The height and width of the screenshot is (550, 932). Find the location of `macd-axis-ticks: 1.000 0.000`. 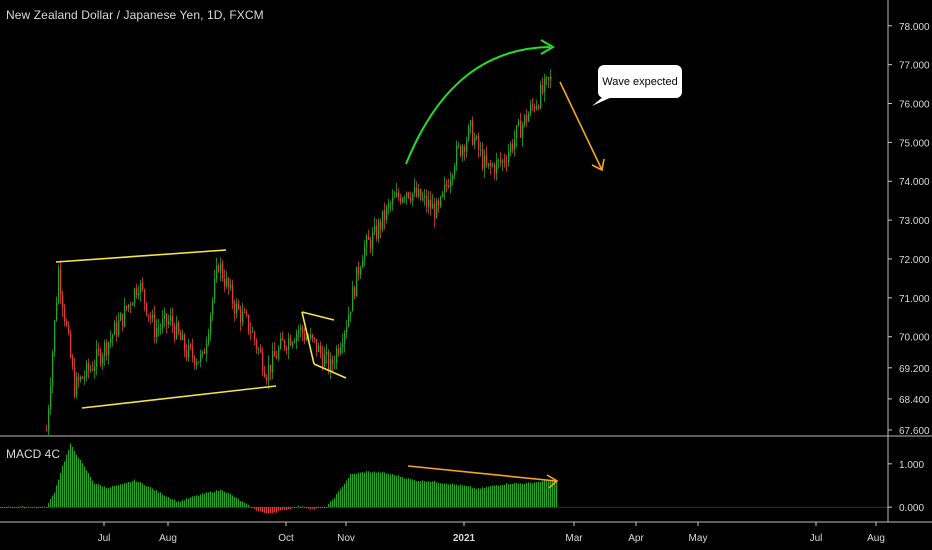

macd-axis-ticks: 1.000 0.000 is located at coordinates (906, 487).